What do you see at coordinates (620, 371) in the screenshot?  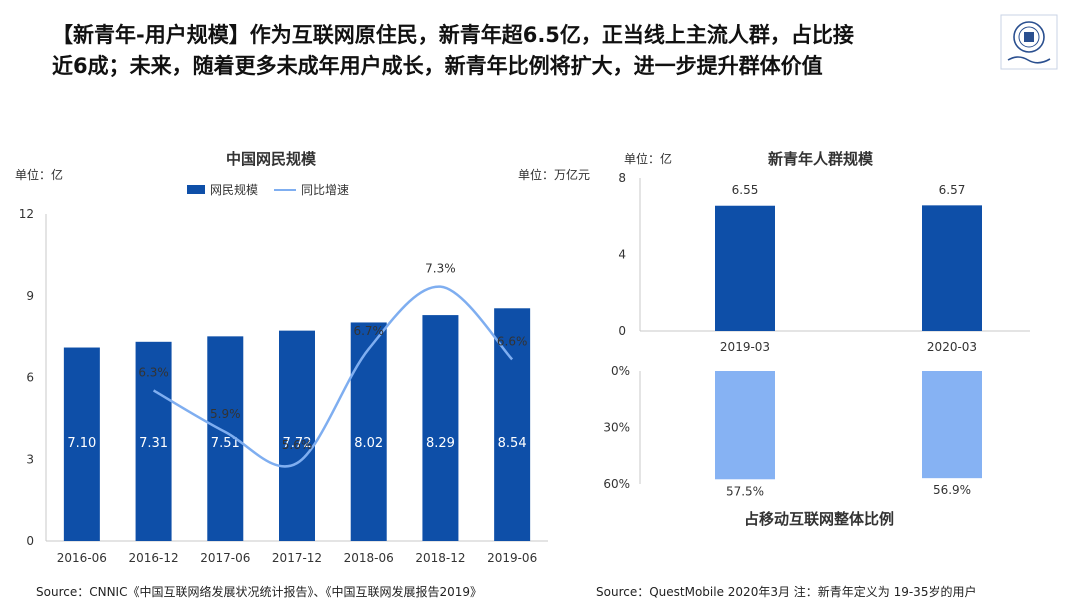 I see `y-tick-label: 0%` at bounding box center [620, 371].